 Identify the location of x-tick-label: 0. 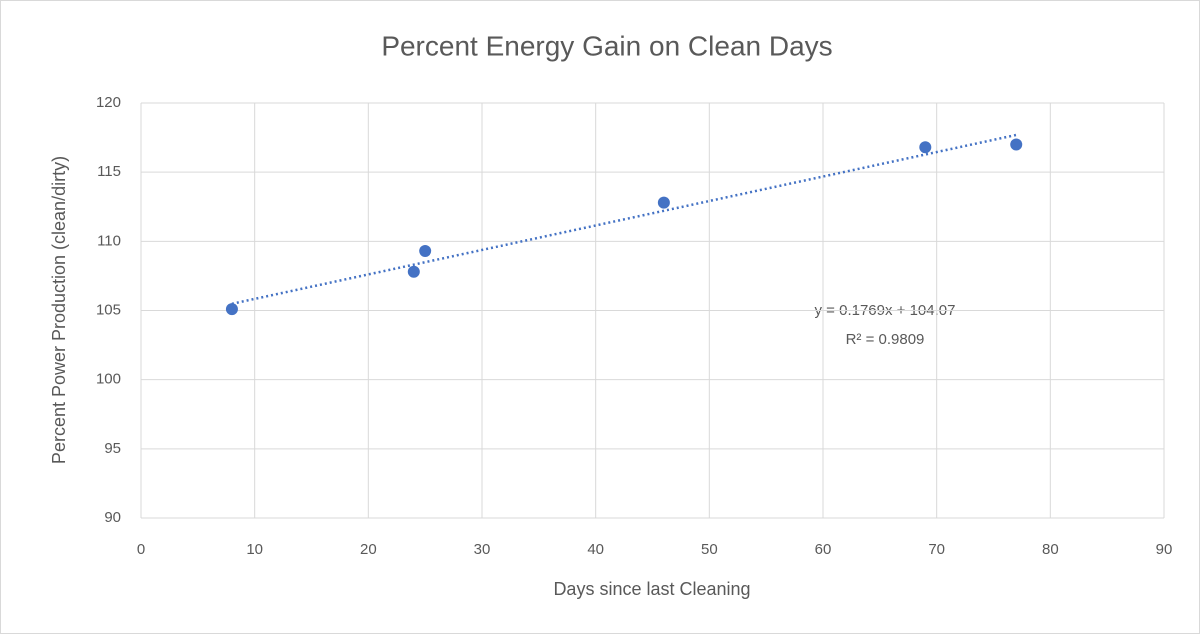
(141, 549).